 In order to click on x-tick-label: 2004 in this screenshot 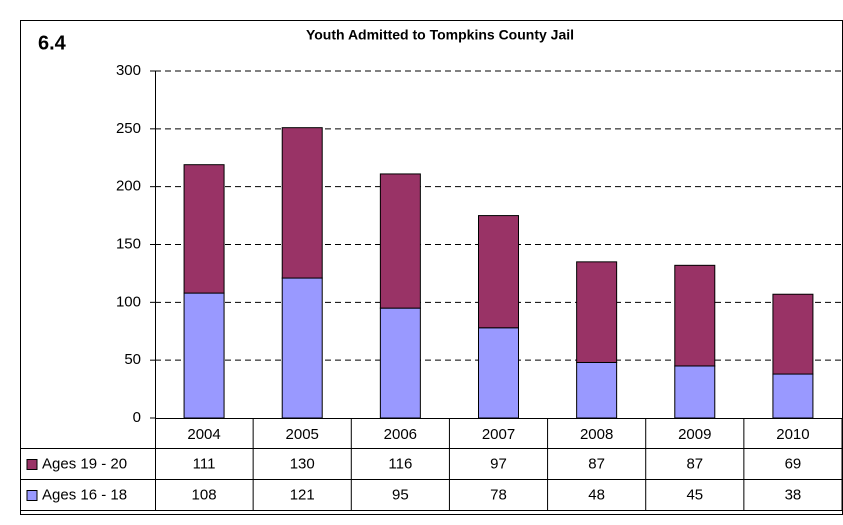, I will do `click(203, 434)`.